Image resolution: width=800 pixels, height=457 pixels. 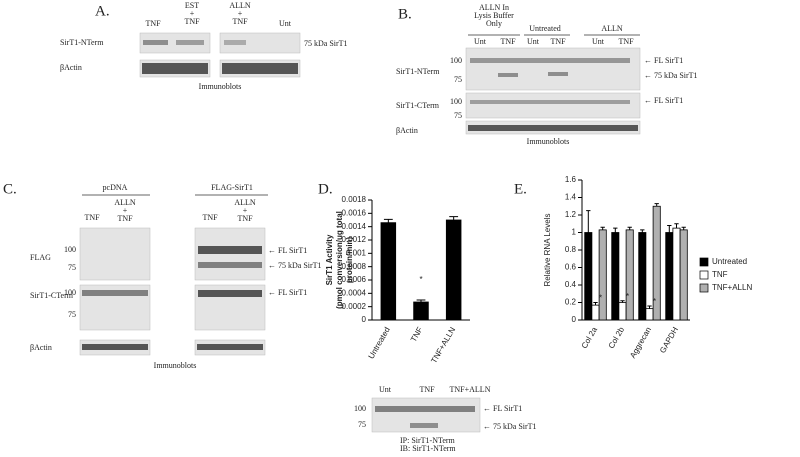 I want to click on y-tick-label: 1.6, so click(x=571, y=179).